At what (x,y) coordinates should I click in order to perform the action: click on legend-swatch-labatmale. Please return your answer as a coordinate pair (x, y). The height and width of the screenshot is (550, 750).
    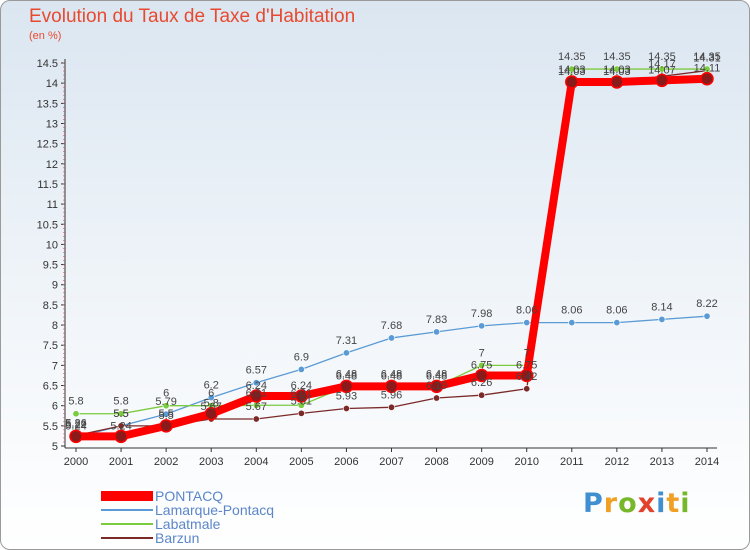
    Looking at the image, I should click on (127, 524).